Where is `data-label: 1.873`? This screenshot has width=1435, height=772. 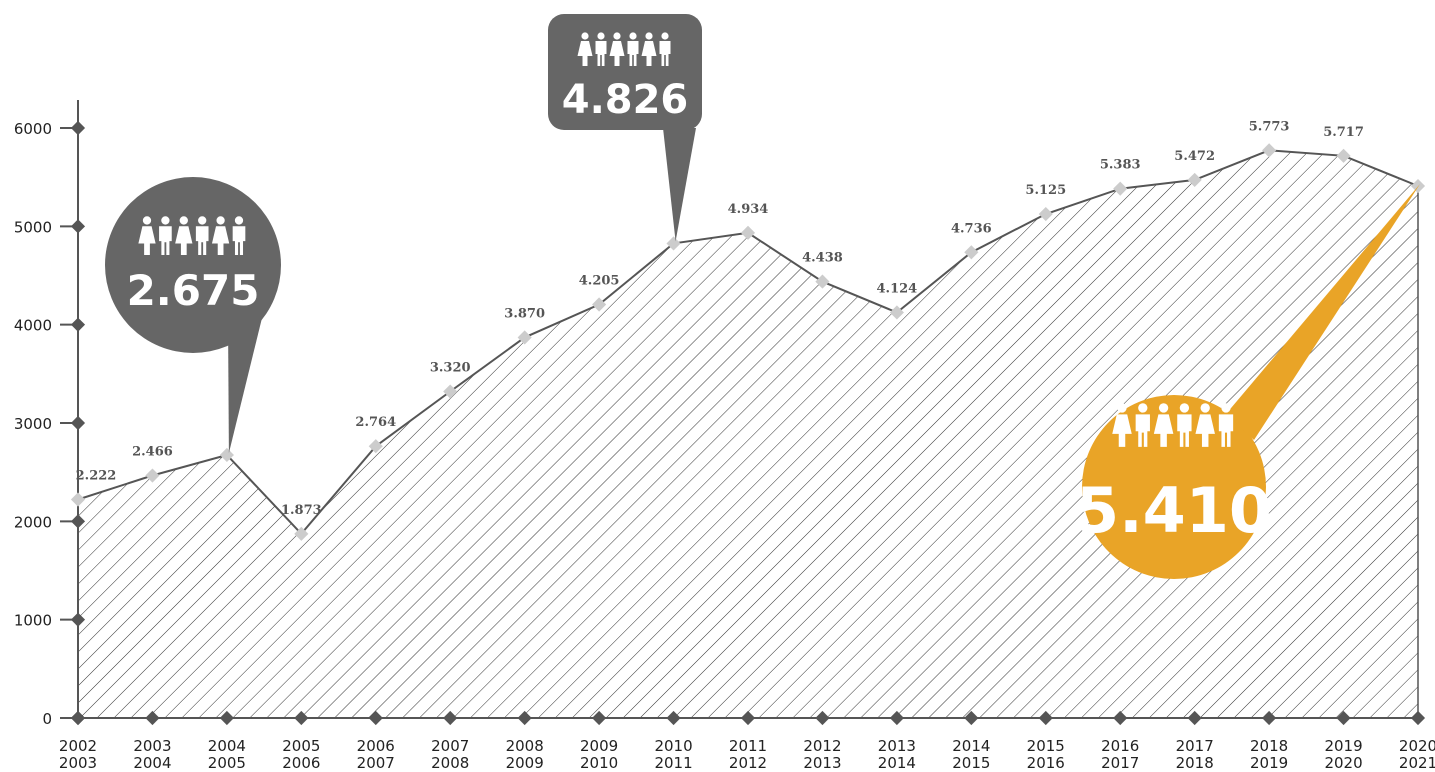 data-label: 1.873 is located at coordinates (301, 510).